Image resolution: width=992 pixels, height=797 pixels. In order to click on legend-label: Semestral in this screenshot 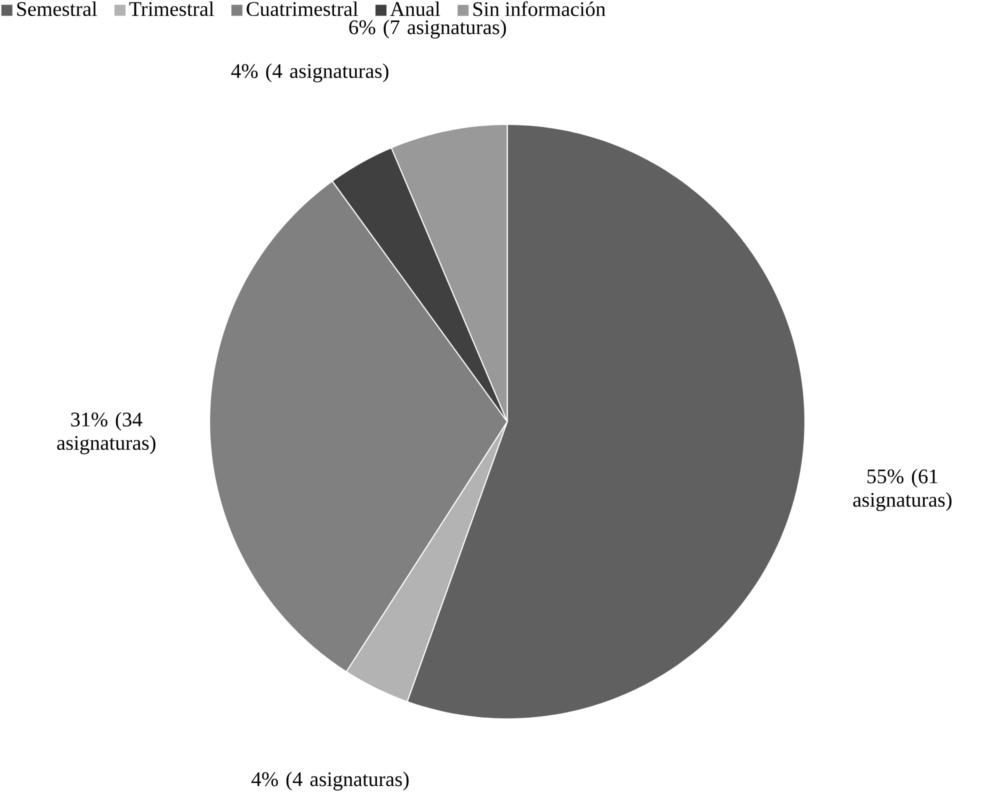, I will do `click(57, 8)`.